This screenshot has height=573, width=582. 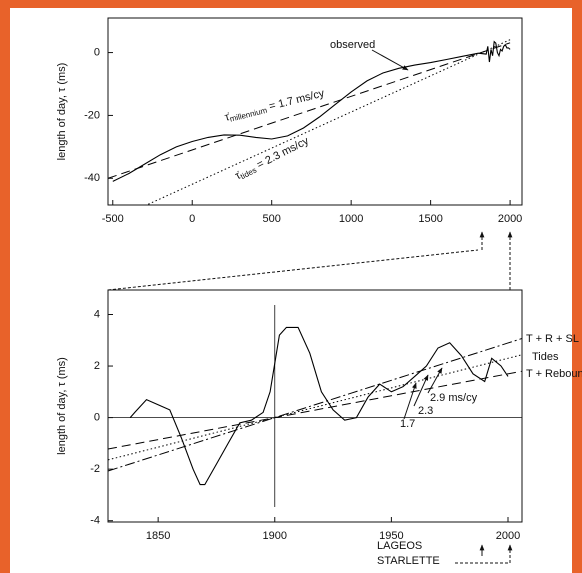 What do you see at coordinates (97, 366) in the screenshot?
I see `y-tick-label: 2` at bounding box center [97, 366].